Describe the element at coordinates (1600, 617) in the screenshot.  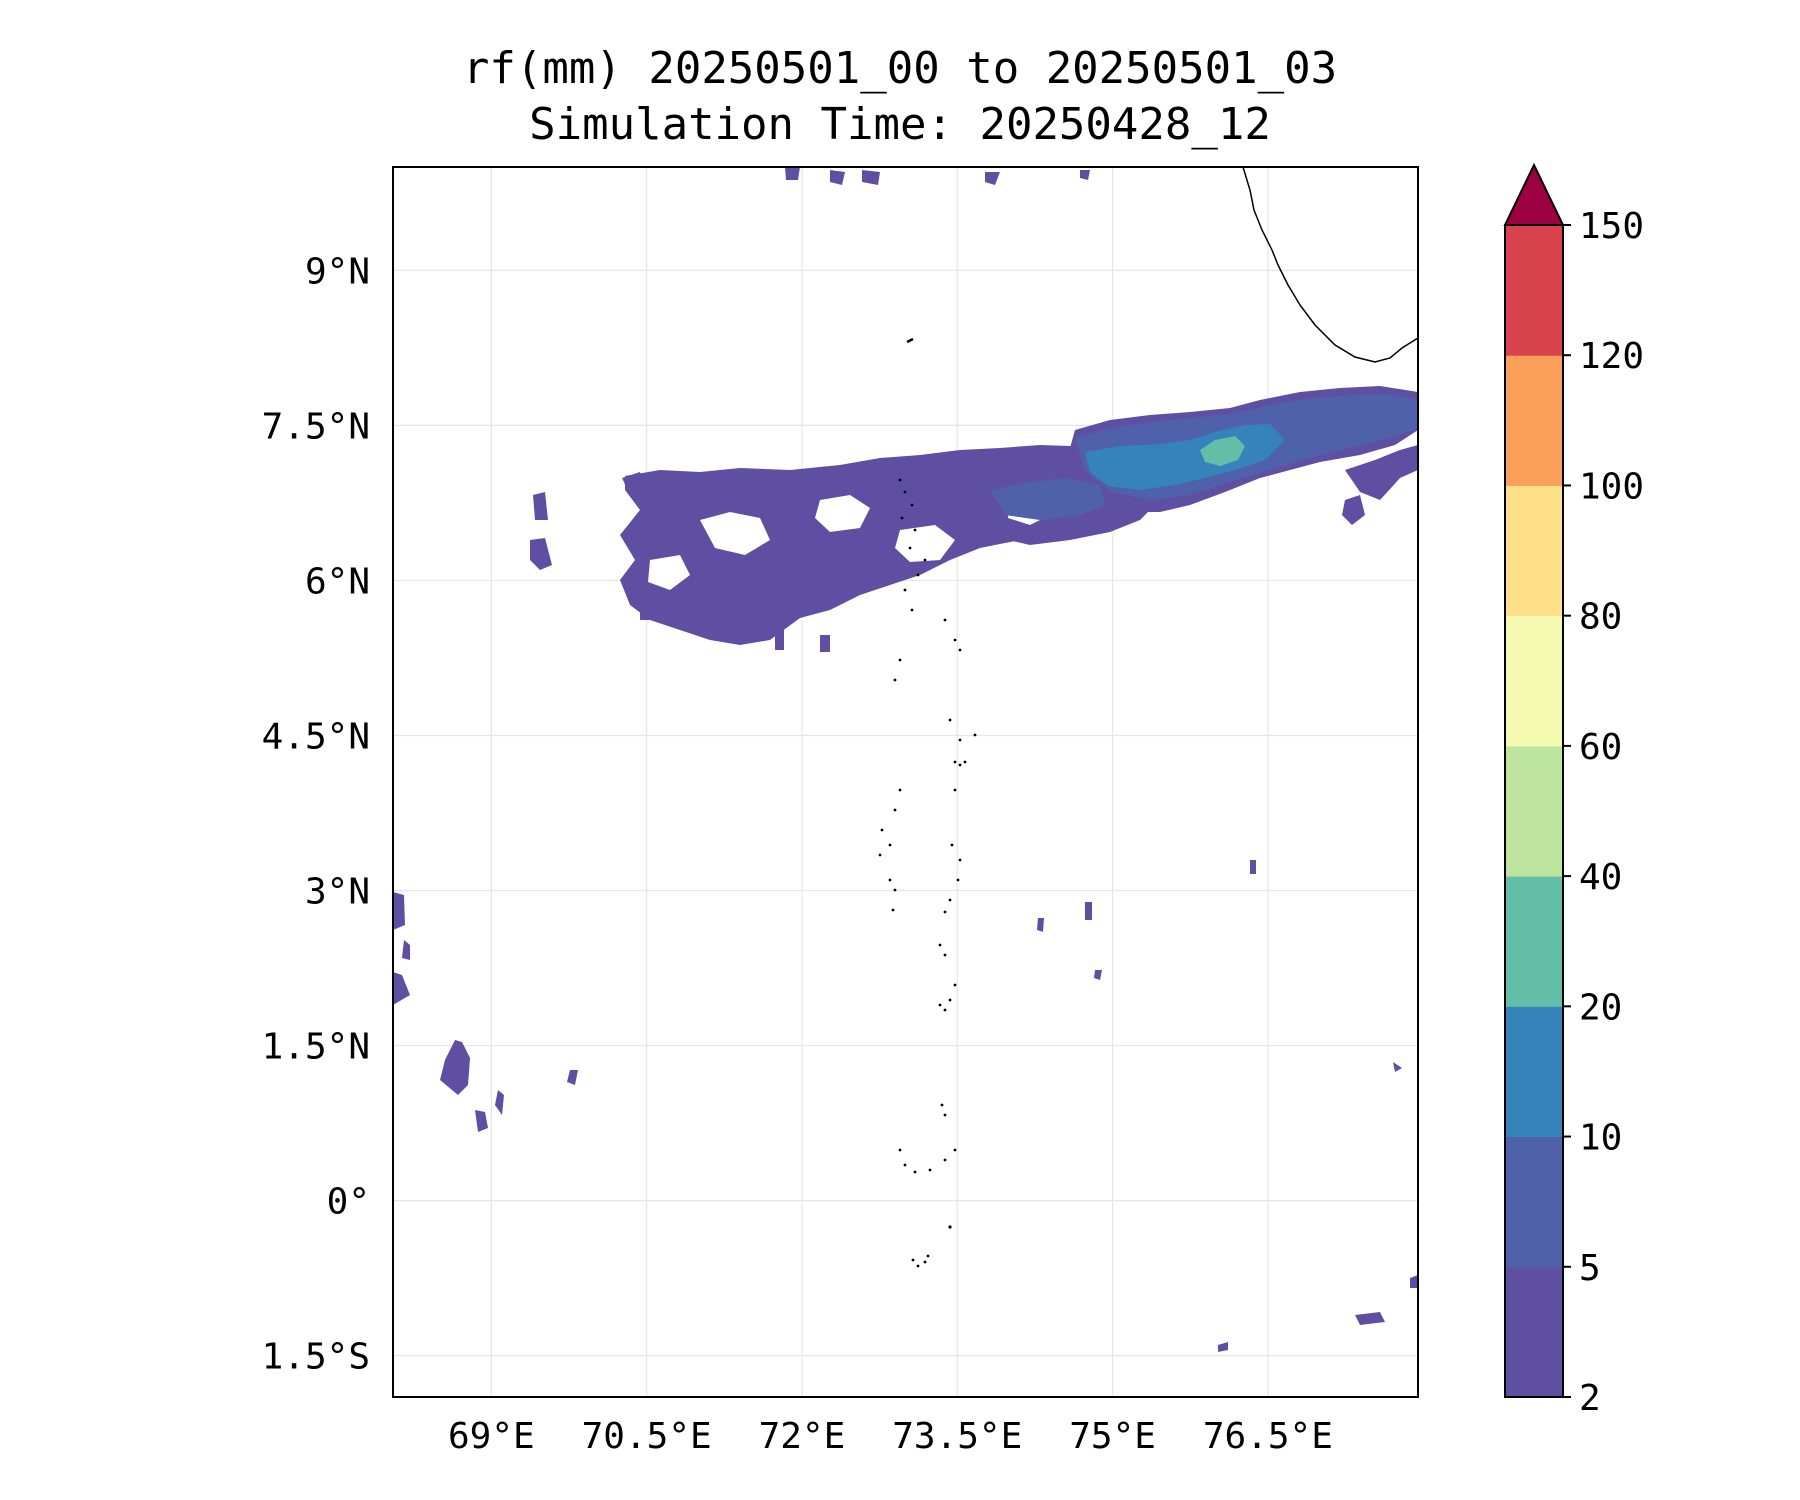
I see `colorbar-tick-label: 80` at that location.